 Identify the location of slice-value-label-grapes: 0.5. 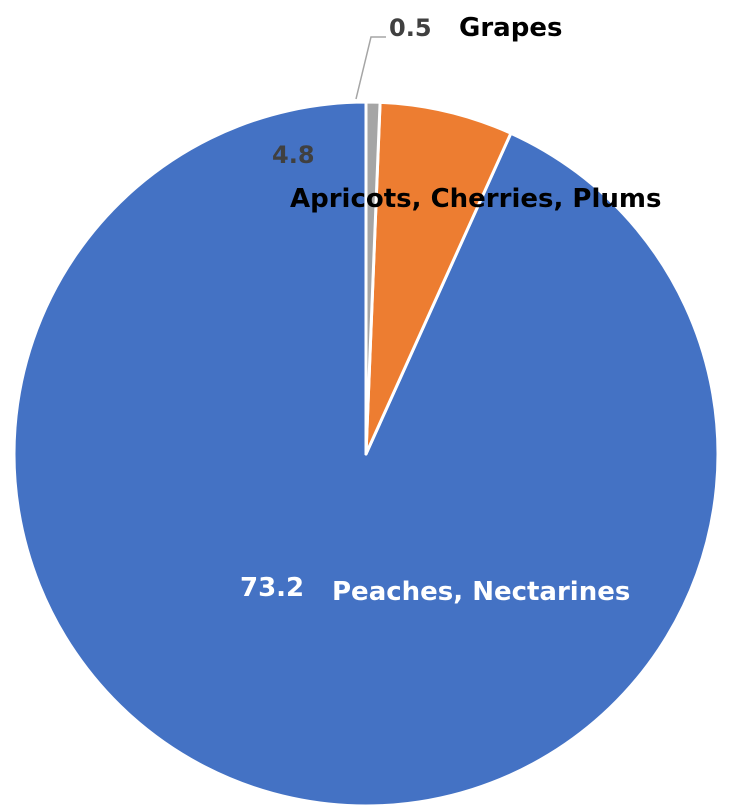
(410, 28).